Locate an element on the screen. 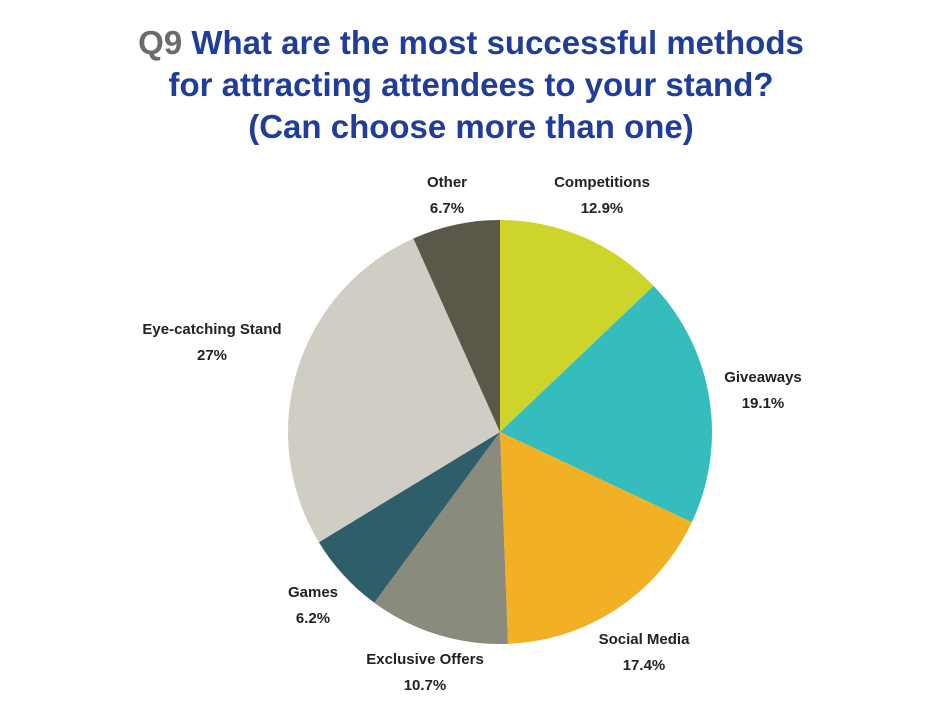 This screenshot has width=942, height=707. slice-competitions is located at coordinates (577, 326).